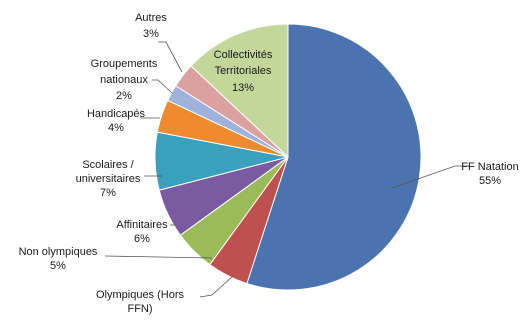 The image size is (531, 320). I want to click on slice-label: 2%, so click(124, 96).